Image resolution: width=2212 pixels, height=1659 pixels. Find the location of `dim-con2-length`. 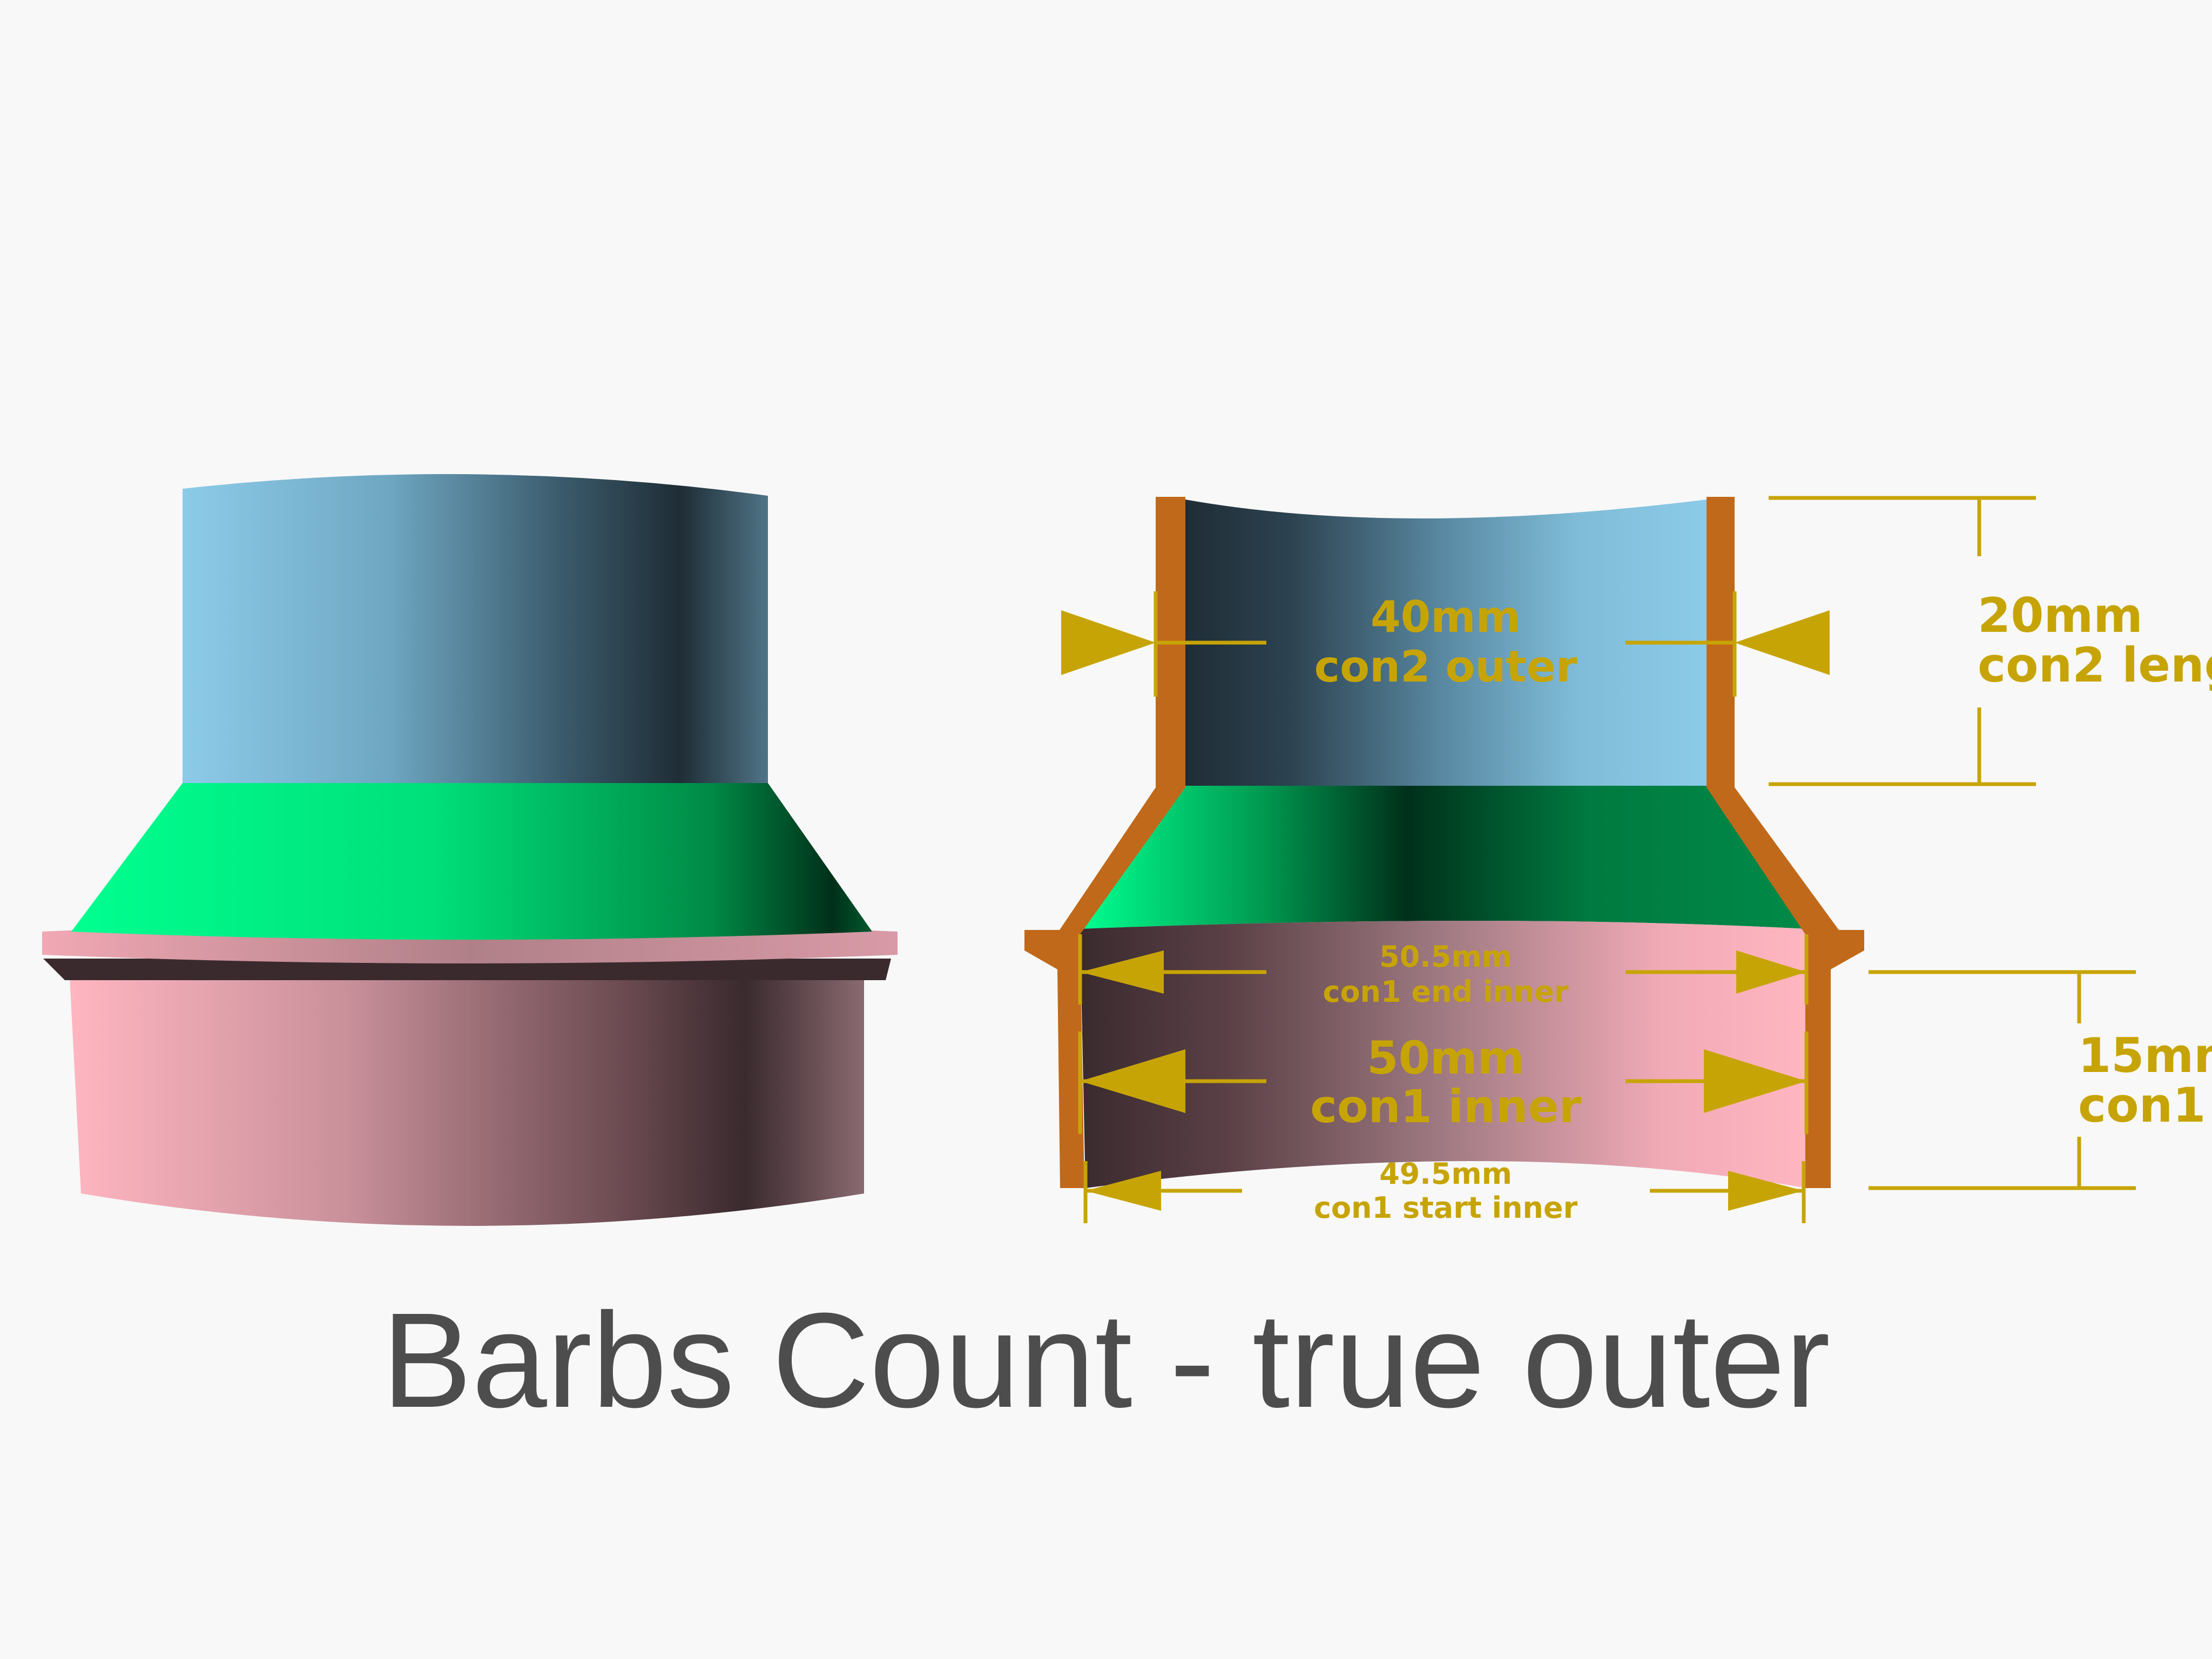

dim-con2-length is located at coordinates (1902, 641).